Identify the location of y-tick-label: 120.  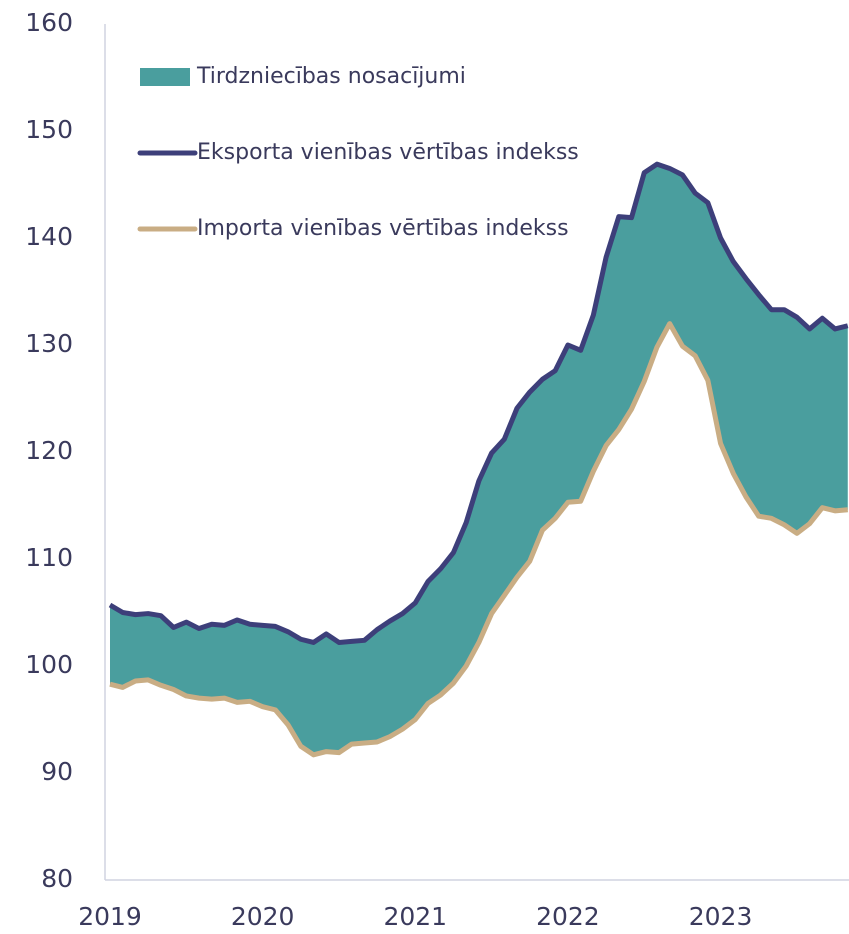
(49, 450).